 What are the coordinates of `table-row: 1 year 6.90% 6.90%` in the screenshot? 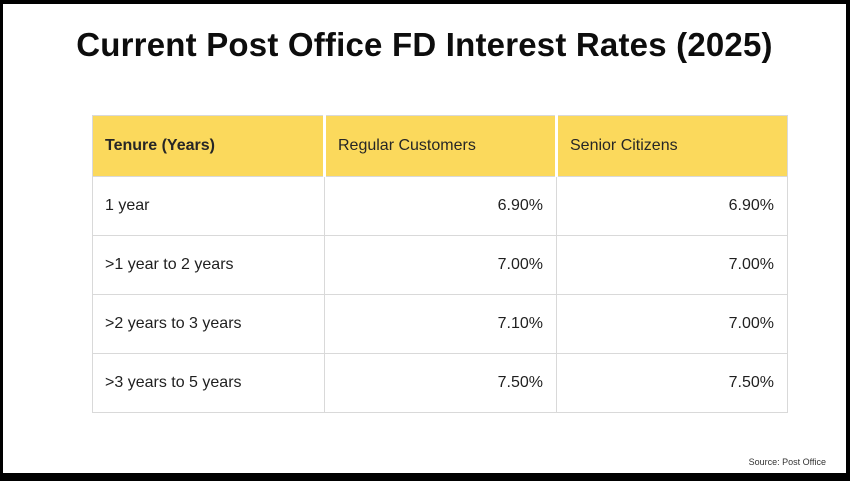 It's located at (440, 206).